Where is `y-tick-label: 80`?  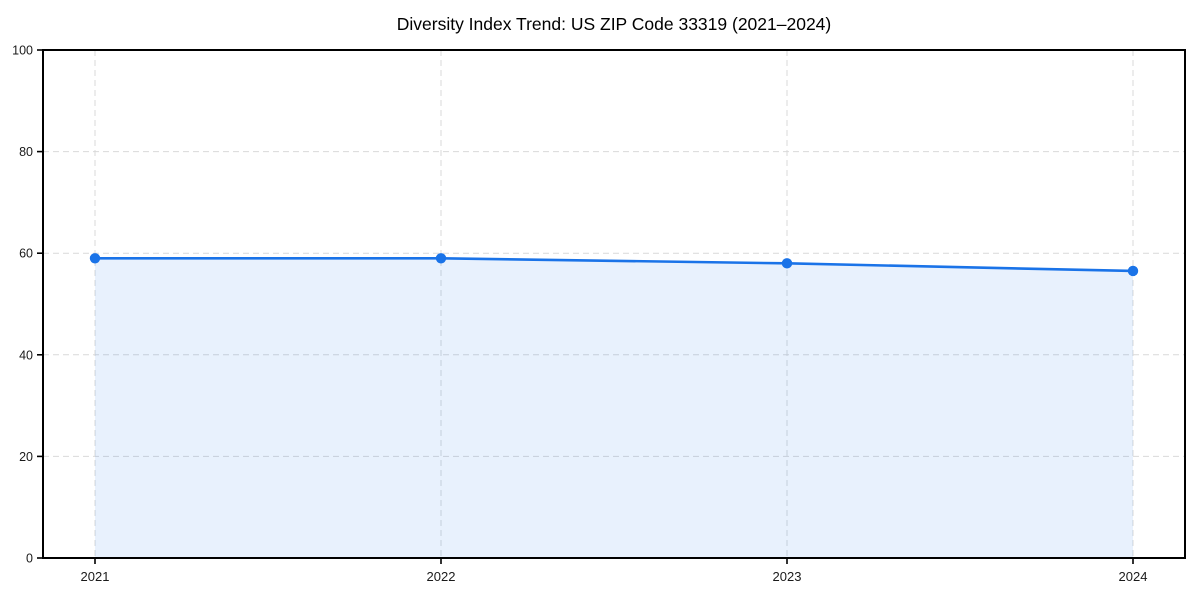
y-tick-label: 80 is located at coordinates (26, 152).